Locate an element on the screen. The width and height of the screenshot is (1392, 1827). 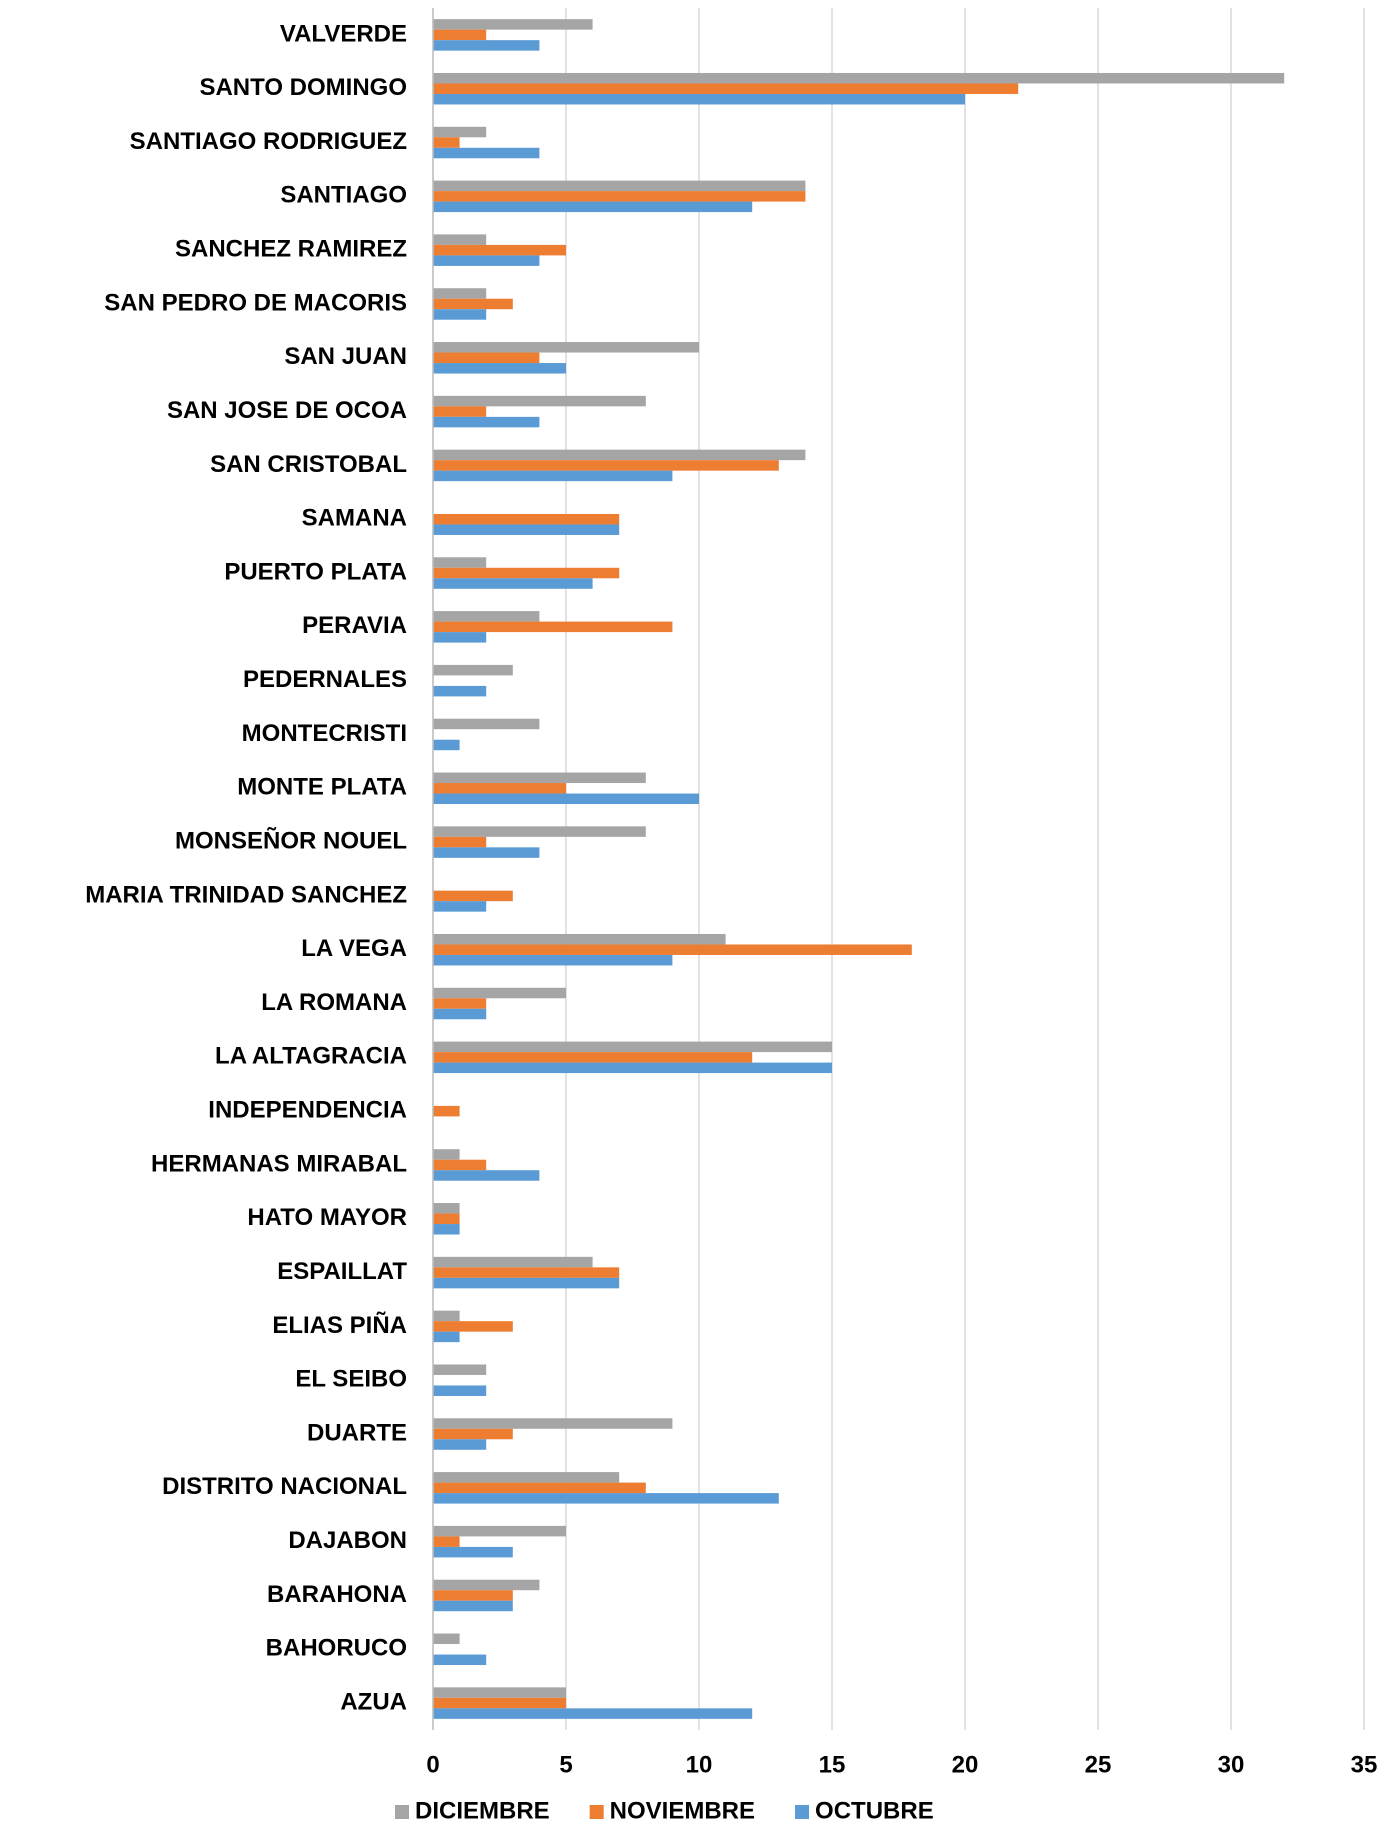
y-tick-label: SAN JOSE DE OCOA is located at coordinates (287, 410).